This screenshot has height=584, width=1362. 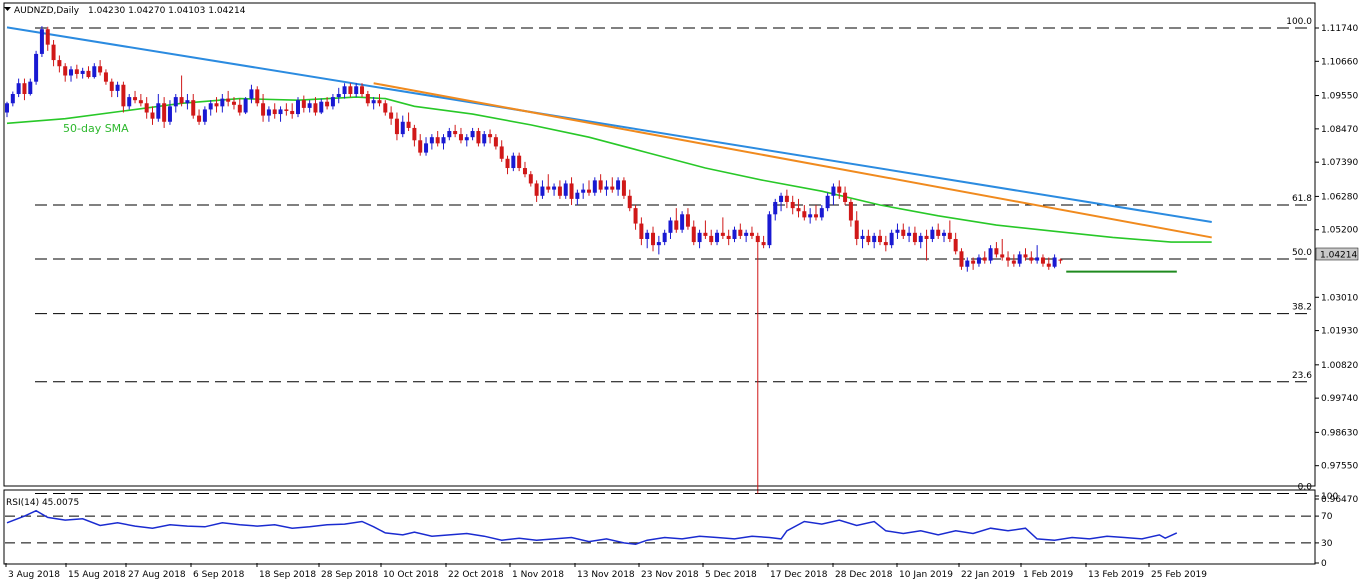 I want to click on fib-level-label: 23.6, so click(x=1302, y=376).